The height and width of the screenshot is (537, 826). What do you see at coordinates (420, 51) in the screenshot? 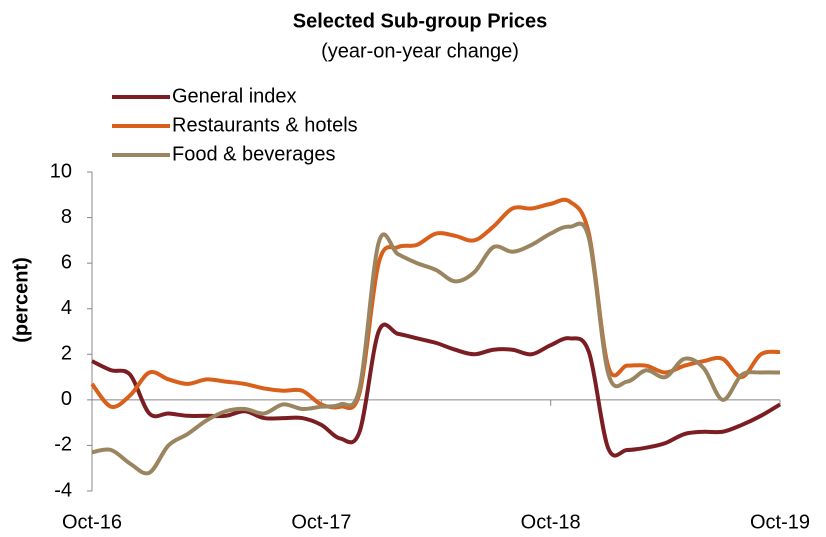
I see `chart-subtitle: (year-on-year change)` at bounding box center [420, 51].